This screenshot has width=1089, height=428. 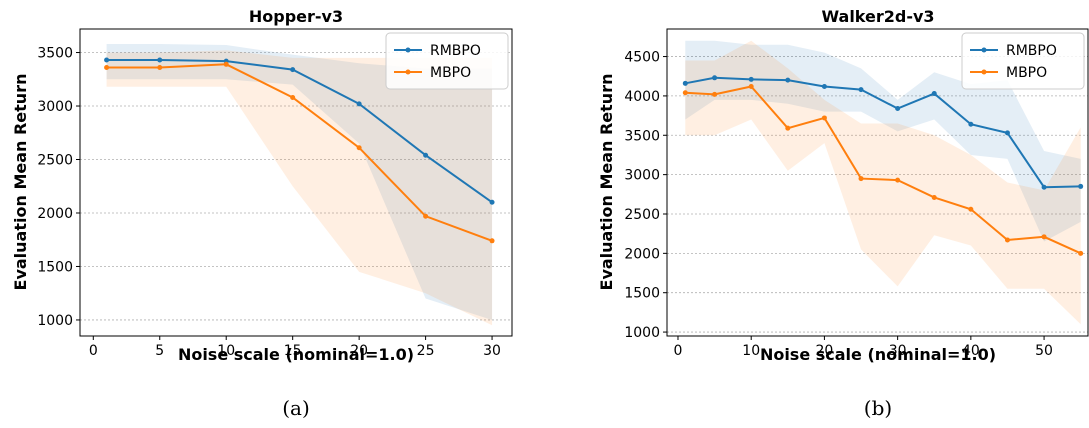 What do you see at coordinates (293, 351) in the screenshot?
I see `x-tick-label: 15` at bounding box center [293, 351].